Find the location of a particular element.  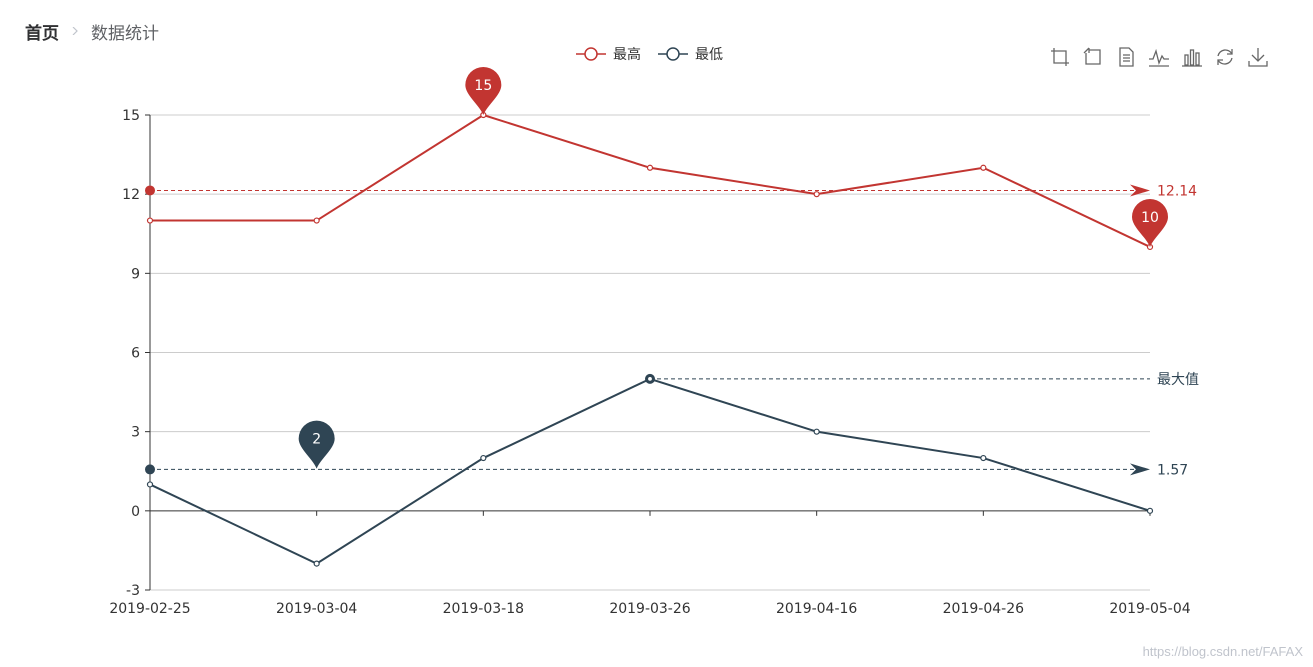

x-tick-label: 2019-04-26 is located at coordinates (983, 609).